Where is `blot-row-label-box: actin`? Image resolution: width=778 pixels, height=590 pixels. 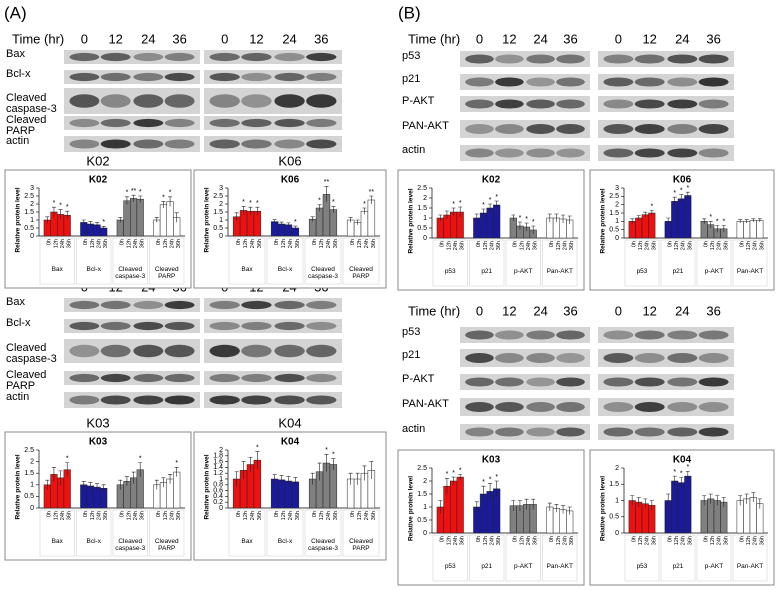
blot-row-label-box: actin is located at coordinates (17, 397).